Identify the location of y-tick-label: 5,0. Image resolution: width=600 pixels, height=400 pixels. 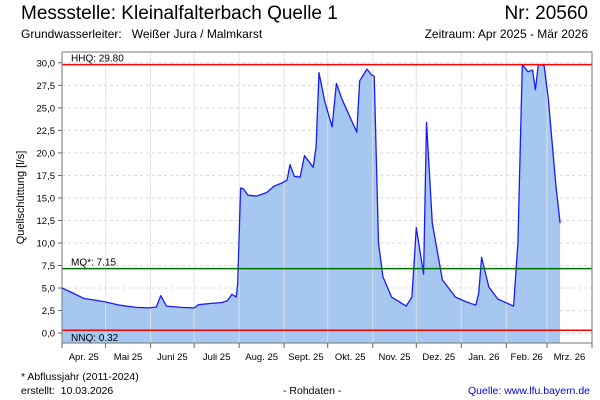
(48, 289).